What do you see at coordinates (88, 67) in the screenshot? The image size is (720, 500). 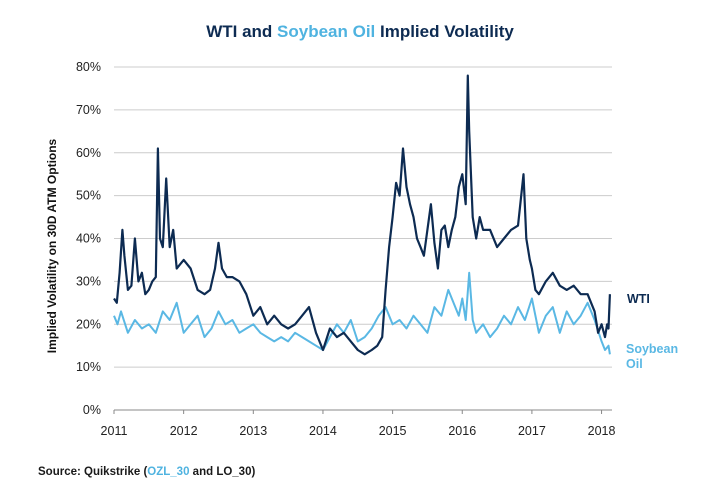 I see `y-tick-label: 80%` at bounding box center [88, 67].